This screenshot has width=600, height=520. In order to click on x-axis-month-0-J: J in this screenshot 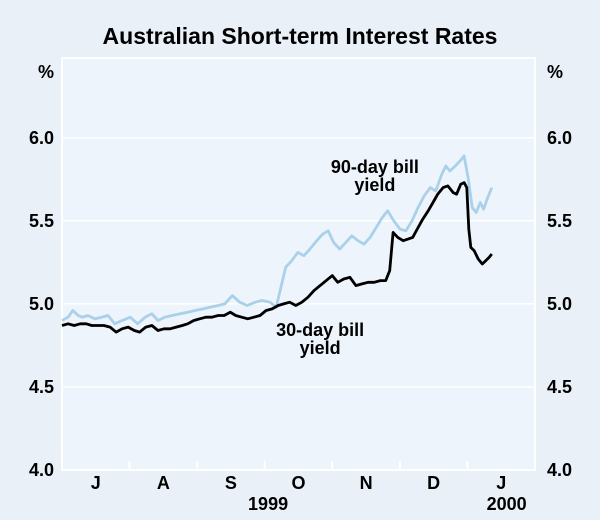, I will do `click(95, 483)`.